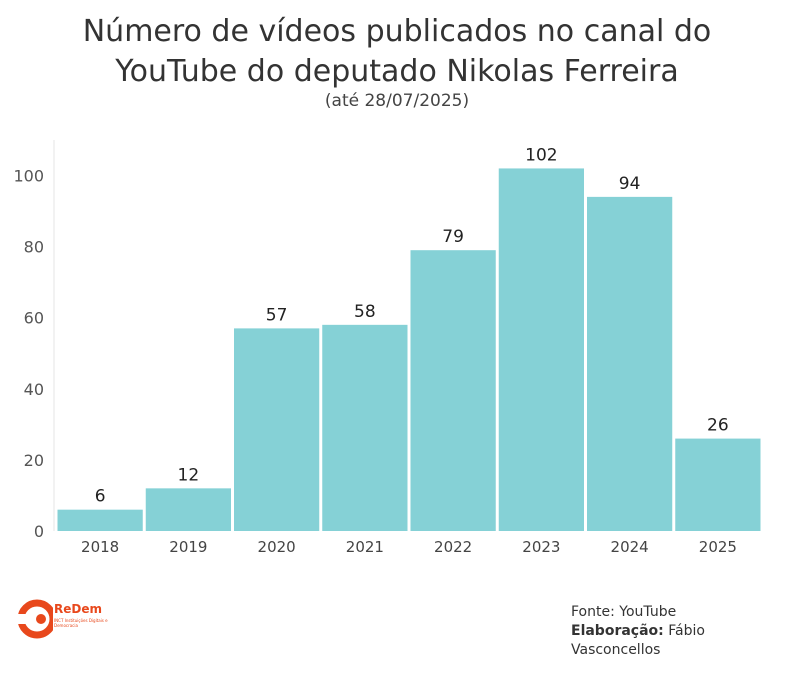  I want to click on credit-text: Elaboração: Fábio Vasconcellos, so click(682, 641).